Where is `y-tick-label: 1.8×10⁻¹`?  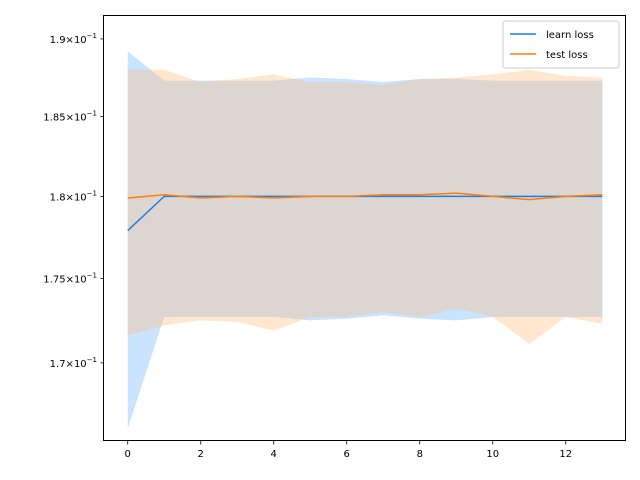
y-tick-label: 1.8×10⁻¹ is located at coordinates (73, 196).